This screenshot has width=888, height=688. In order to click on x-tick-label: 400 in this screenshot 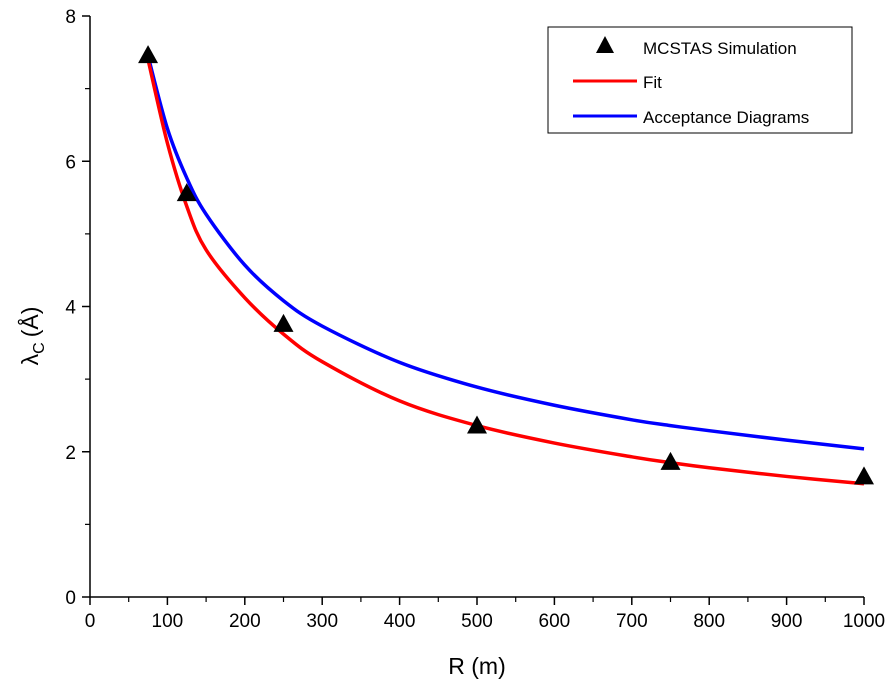, I will do `click(400, 621)`.